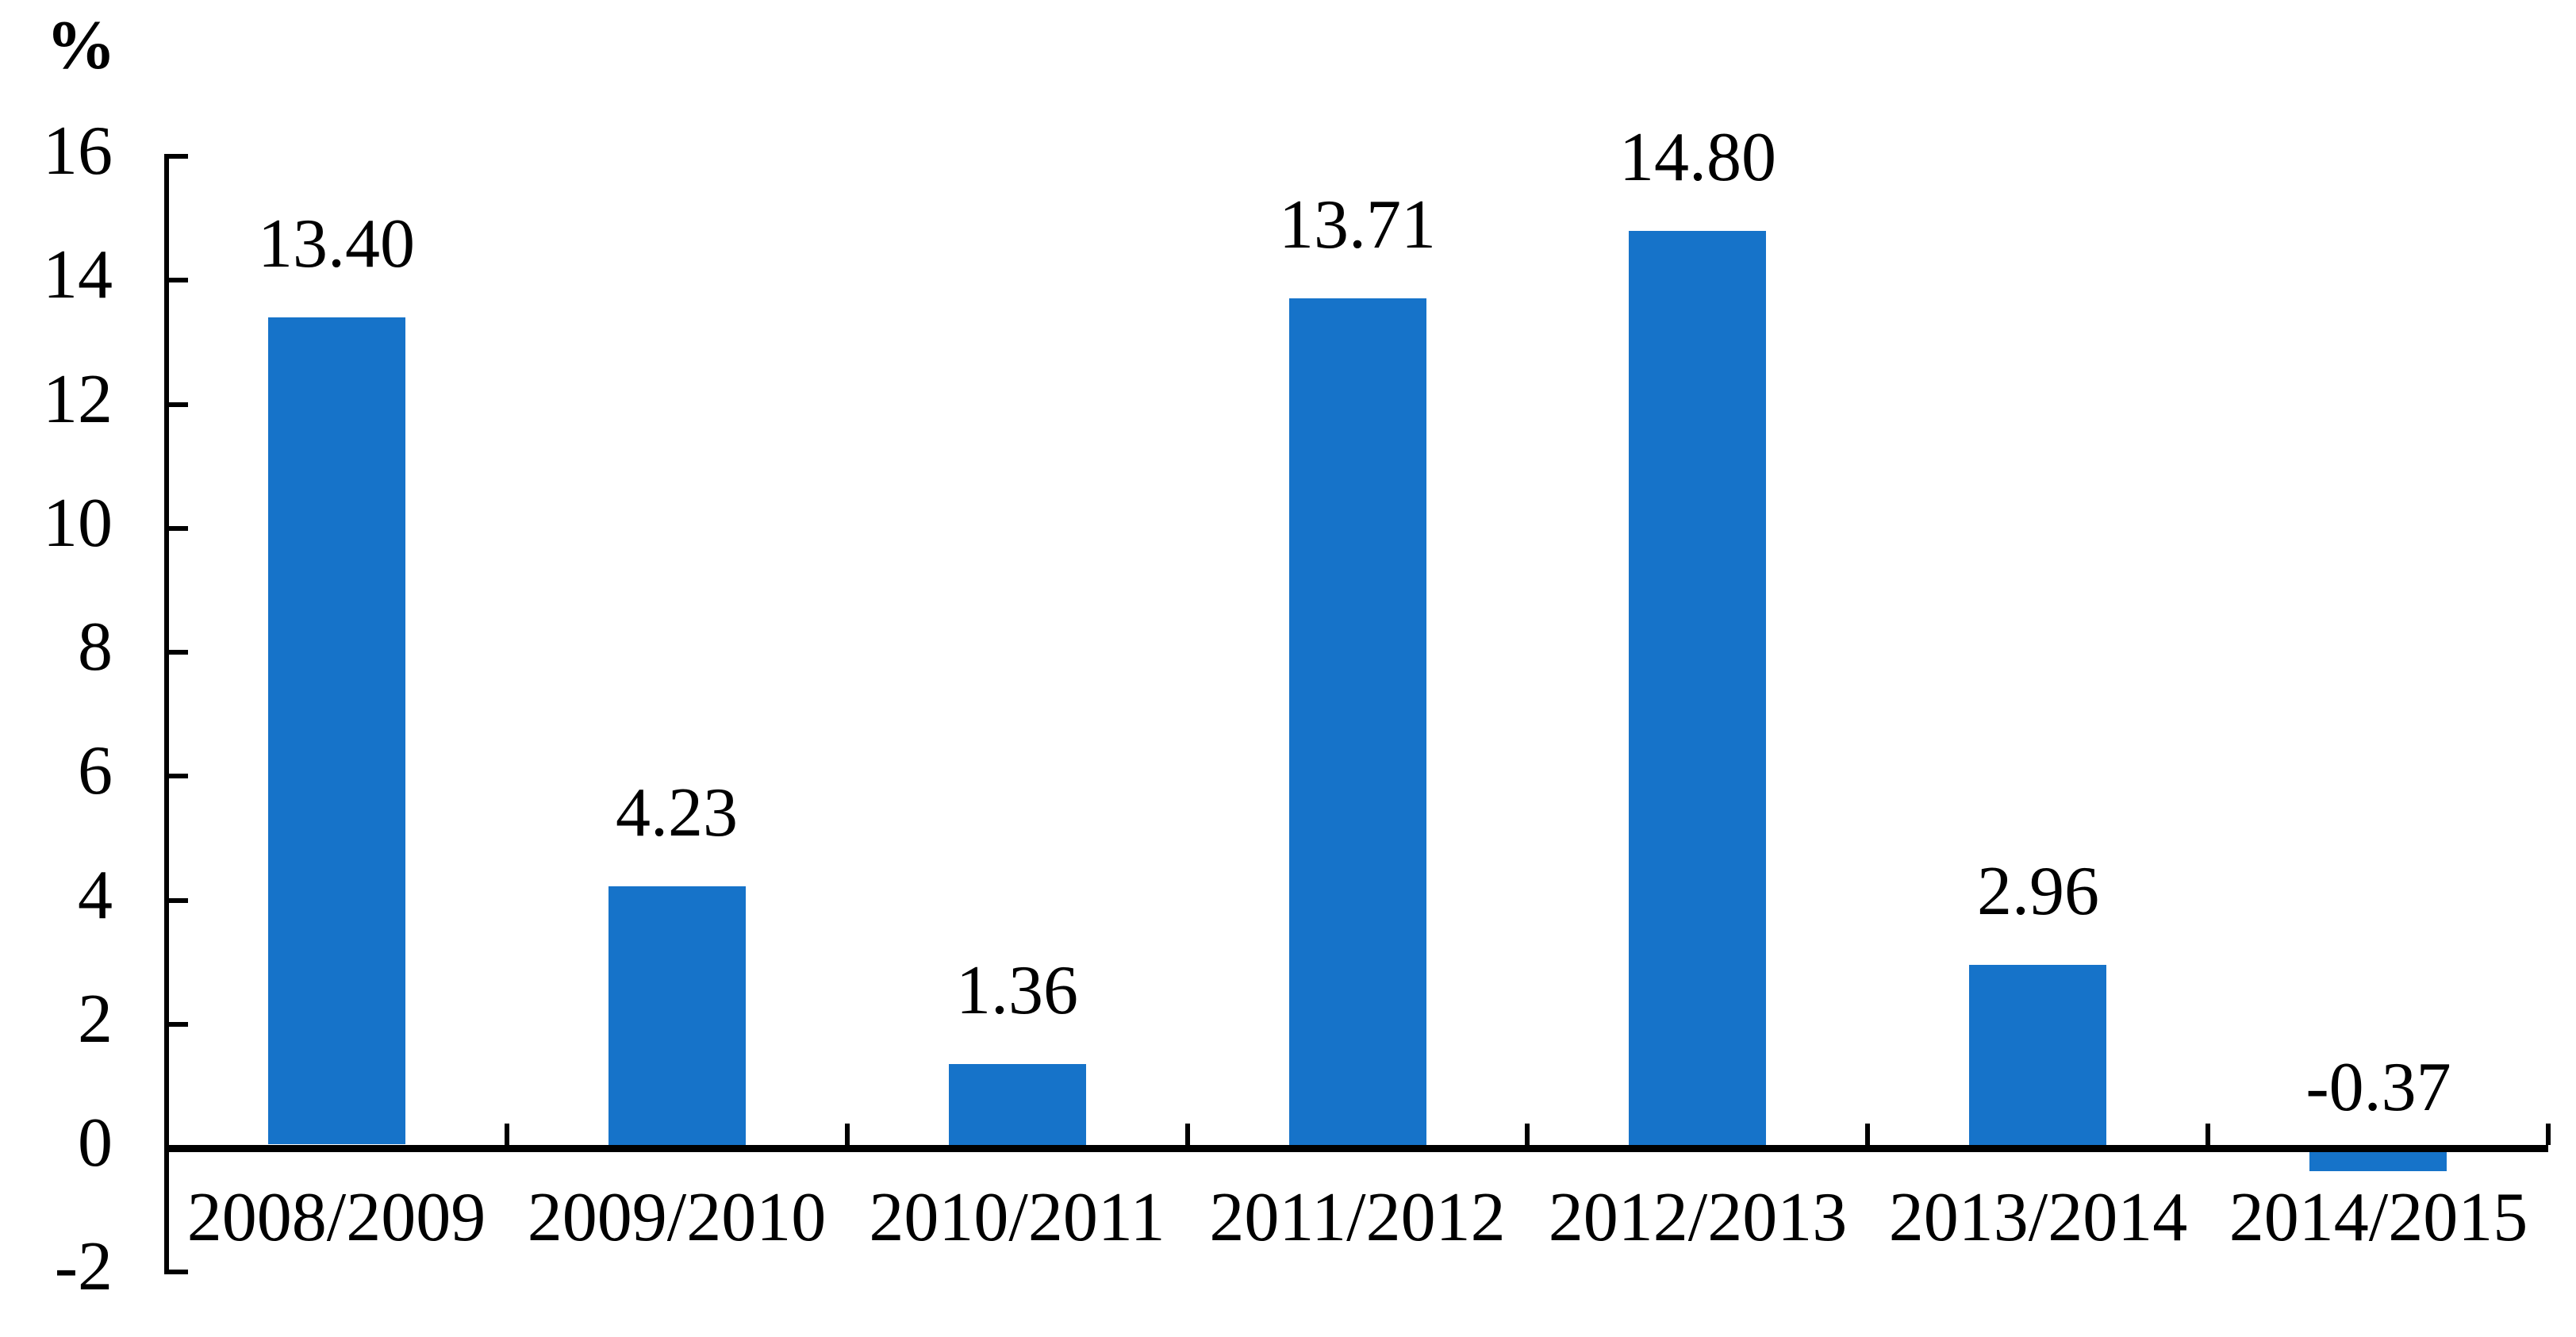 The width and height of the screenshot is (2576, 1337). Describe the element at coordinates (1356, 1148) in the screenshot. I see `x-axis-line` at that location.